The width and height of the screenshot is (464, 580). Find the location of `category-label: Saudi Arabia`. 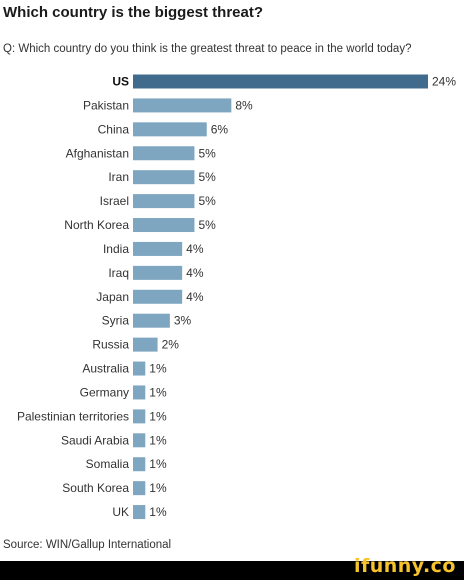

category-label: Saudi Arabia is located at coordinates (95, 440).